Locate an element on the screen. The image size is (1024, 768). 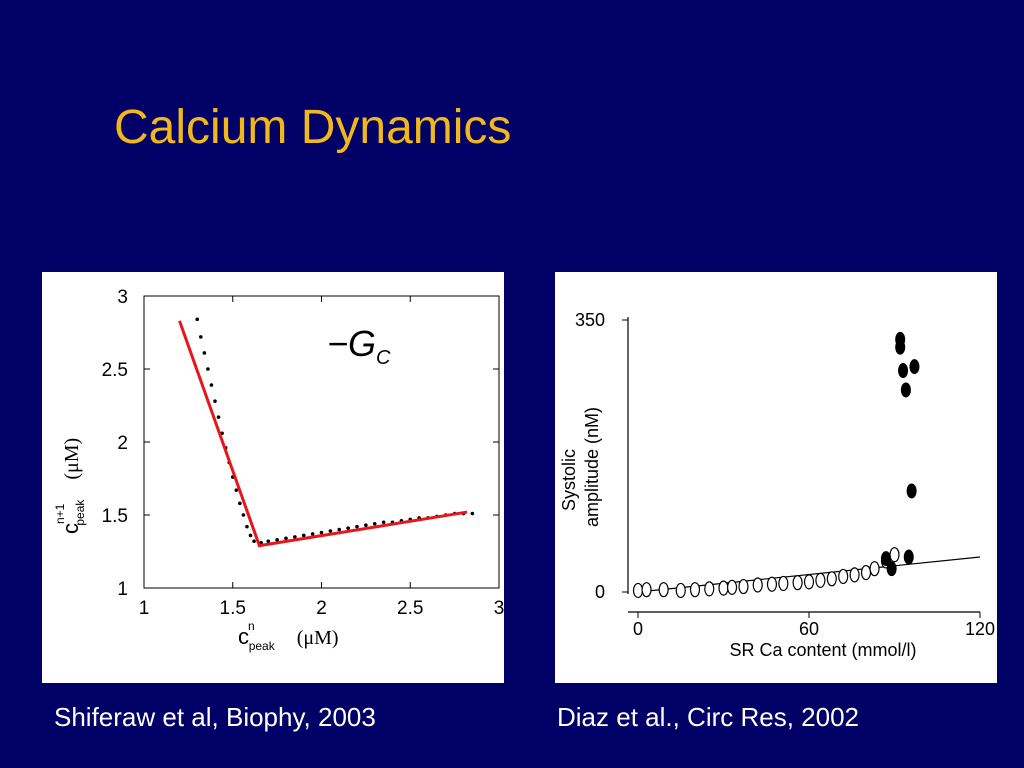
x-tick-label: 120 is located at coordinates (980, 629).